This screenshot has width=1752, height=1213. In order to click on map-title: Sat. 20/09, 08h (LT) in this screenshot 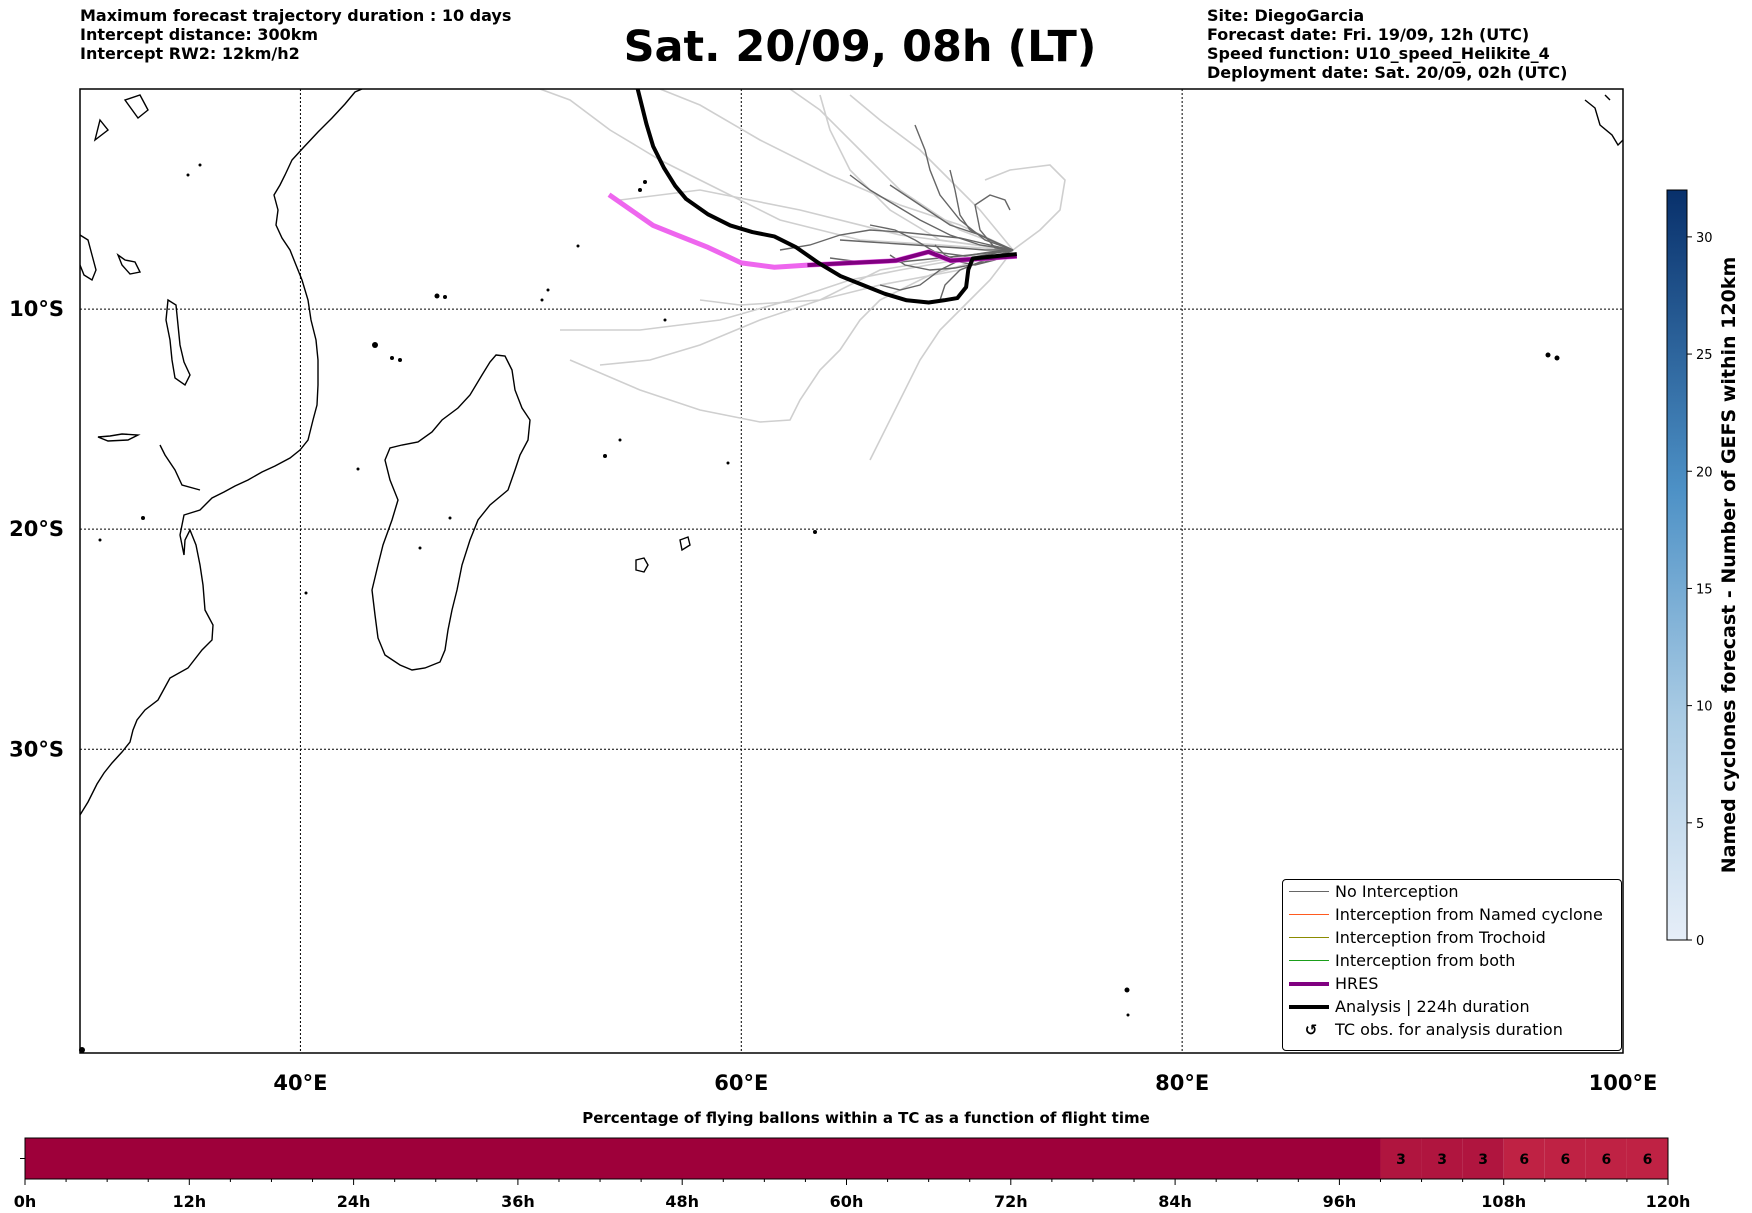, I will do `click(860, 47)`.